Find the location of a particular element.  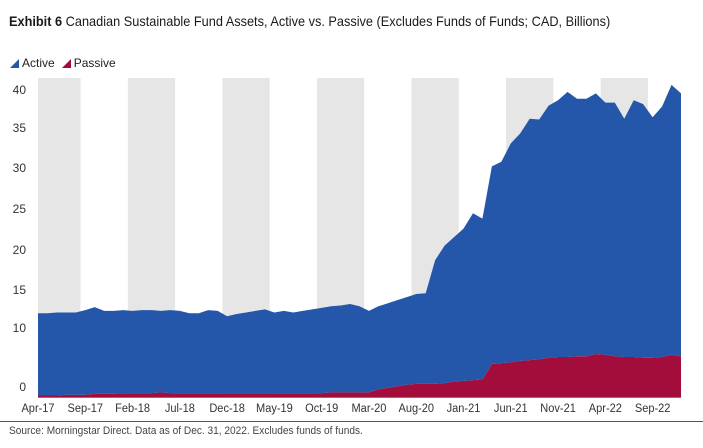

x-tick-label: Nov-21 is located at coordinates (558, 409).